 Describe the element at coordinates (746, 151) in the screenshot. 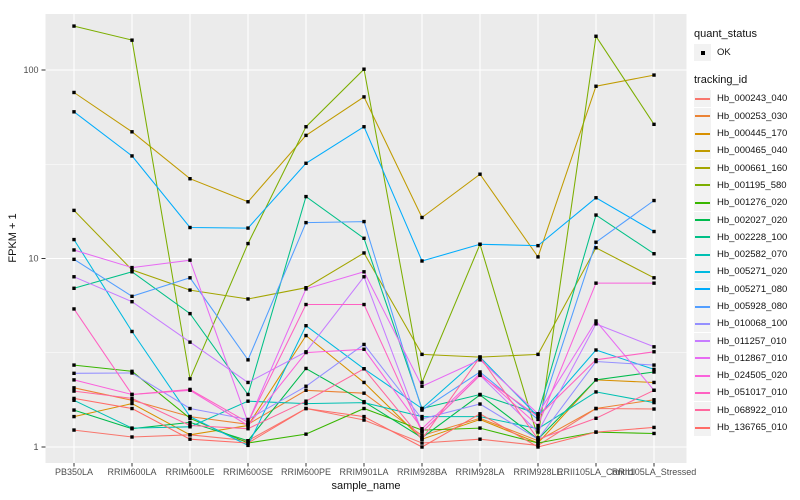

I see `legend-item-Hb_000465_040: Hb_000465_040` at that location.